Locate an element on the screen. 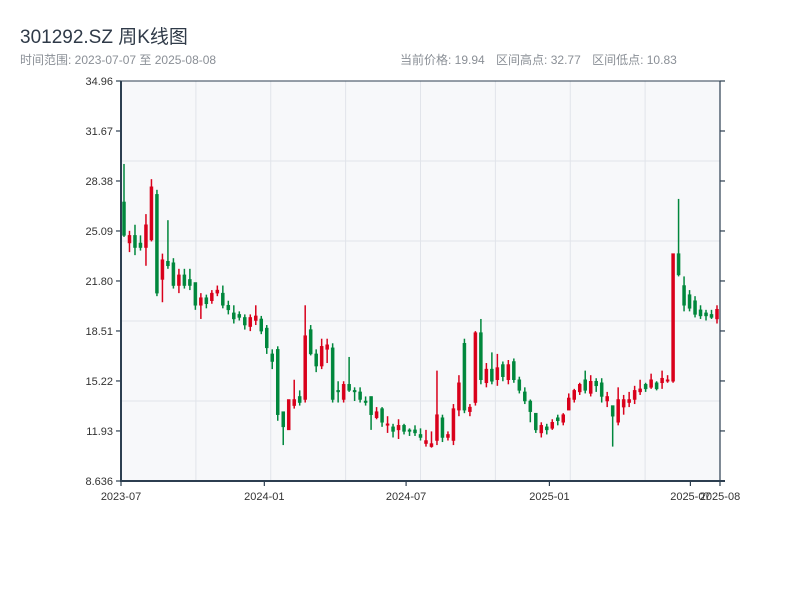  y-tick-label: 31.67 is located at coordinates (99, 132).